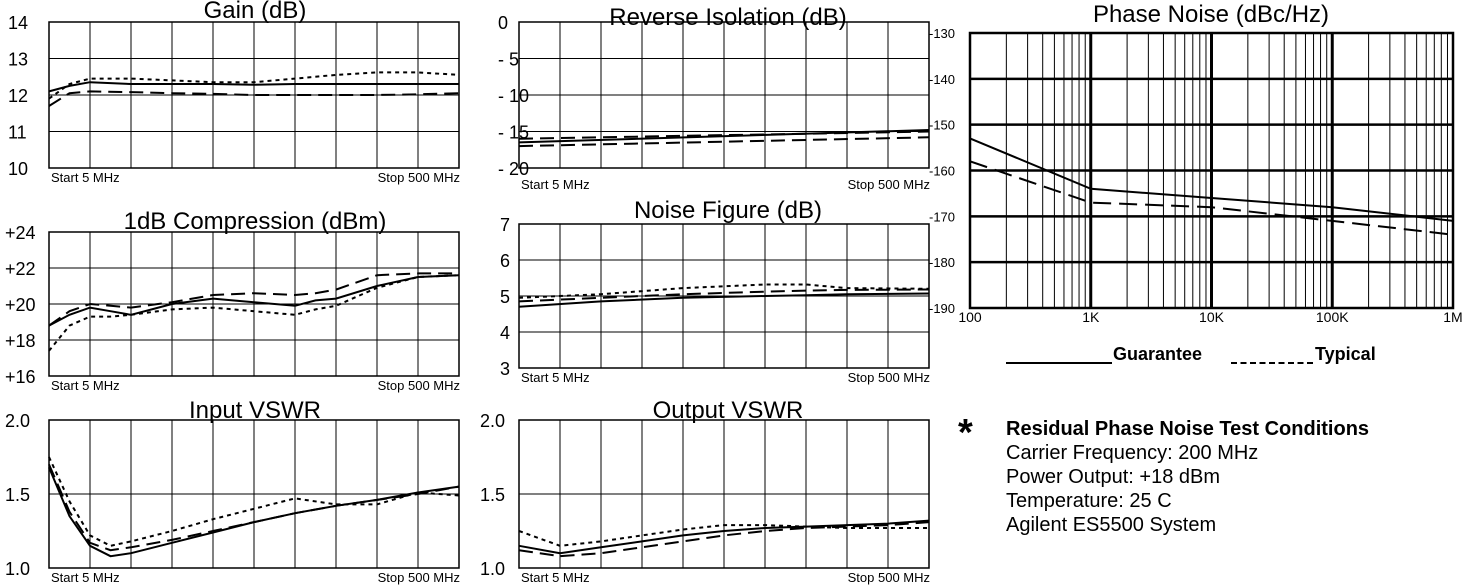  What do you see at coordinates (505, 333) in the screenshot?
I see `y-tick-label: 4` at bounding box center [505, 333].